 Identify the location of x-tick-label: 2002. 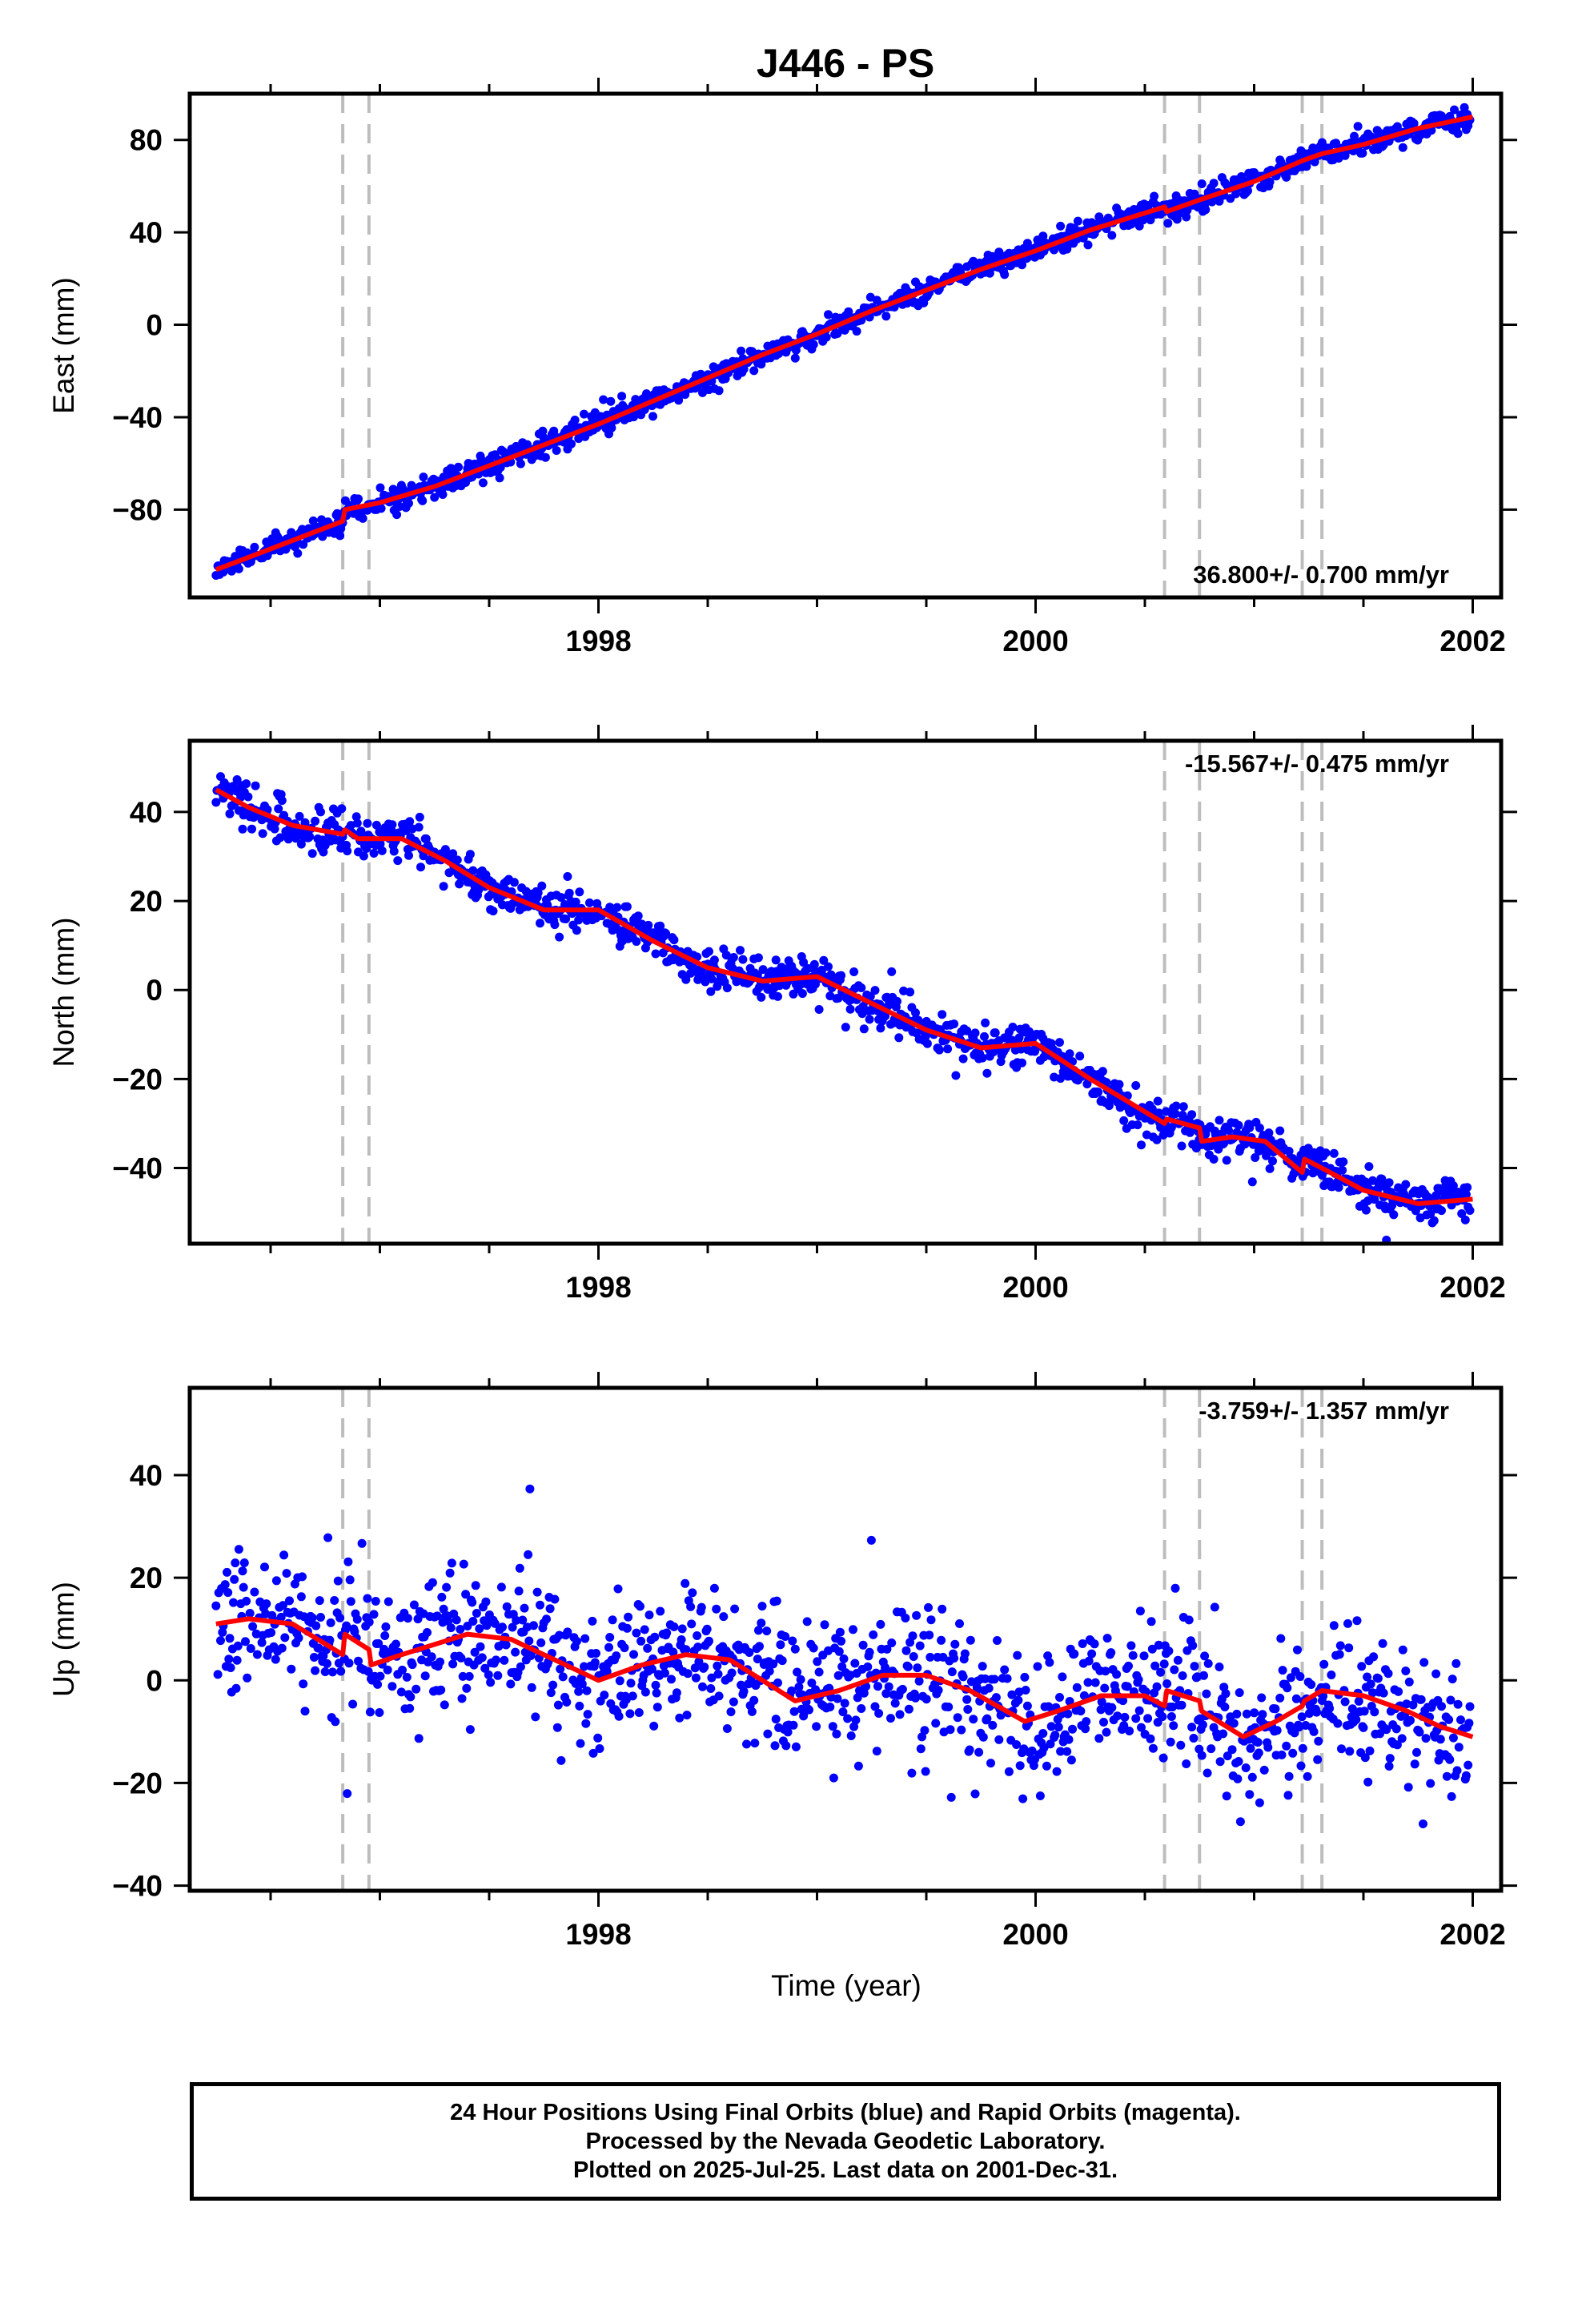
(1472, 1287).